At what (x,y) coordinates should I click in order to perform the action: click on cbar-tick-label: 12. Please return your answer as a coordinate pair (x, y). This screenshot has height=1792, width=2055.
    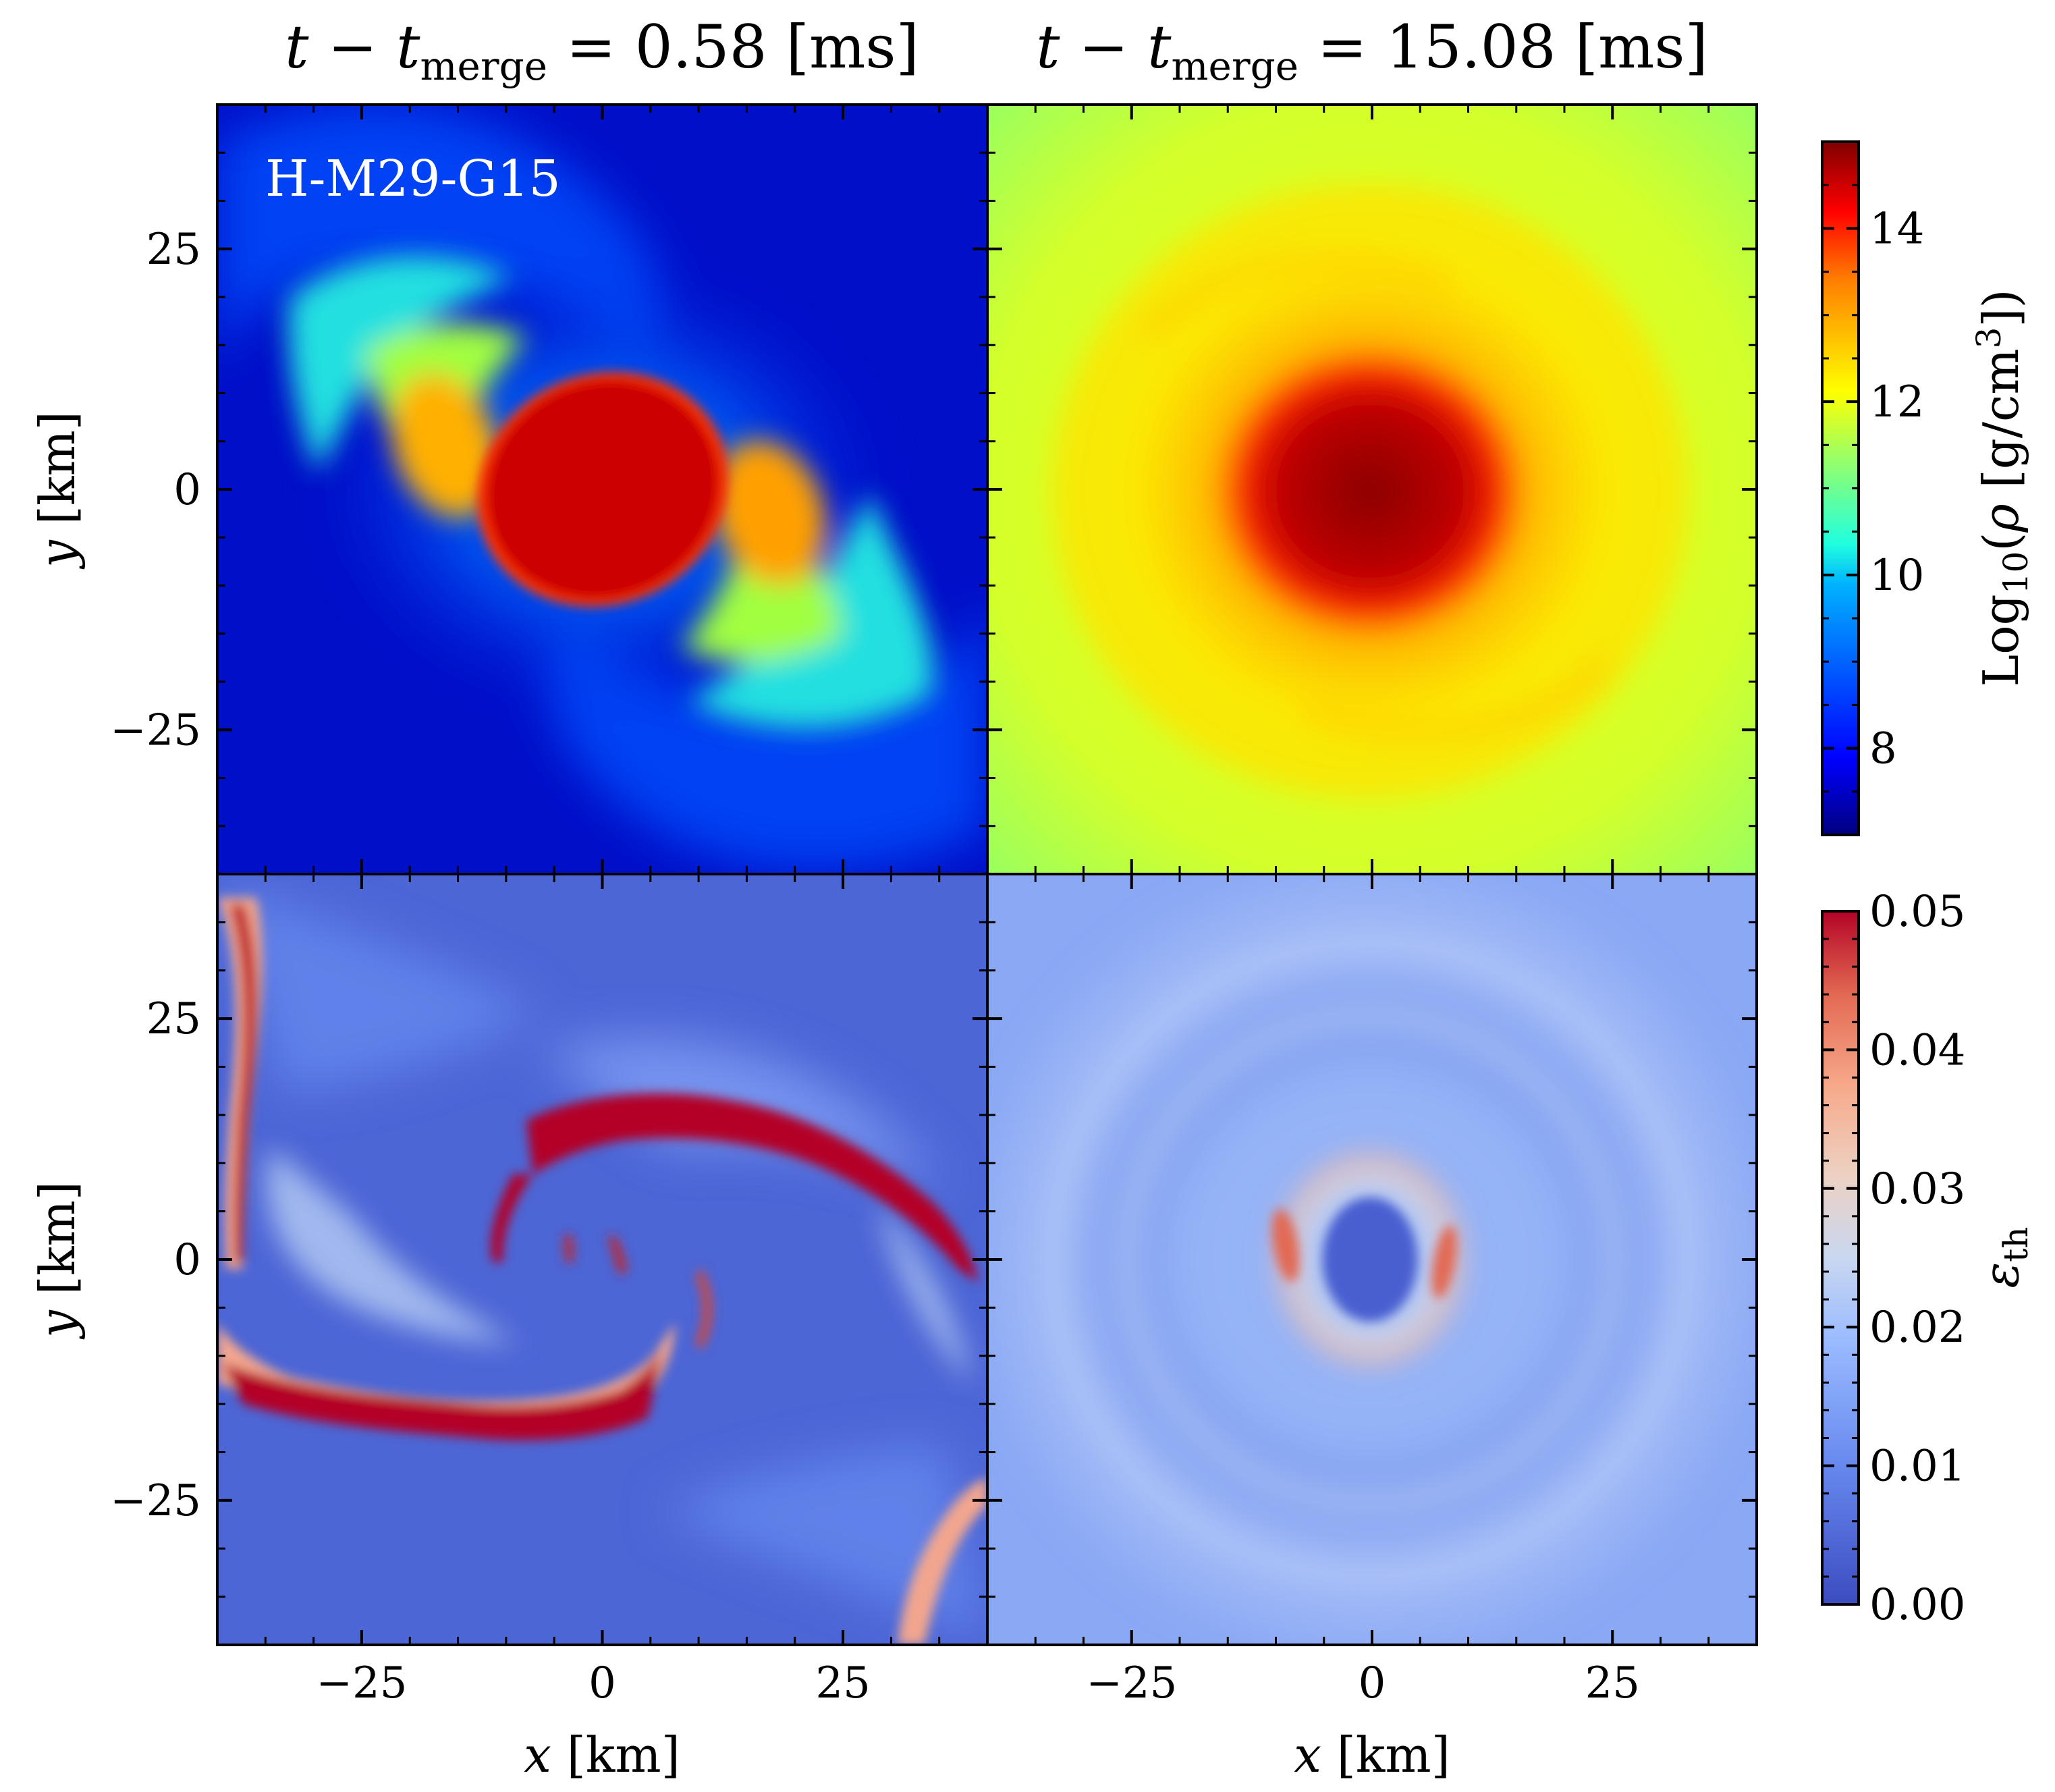
    Looking at the image, I should click on (1896, 402).